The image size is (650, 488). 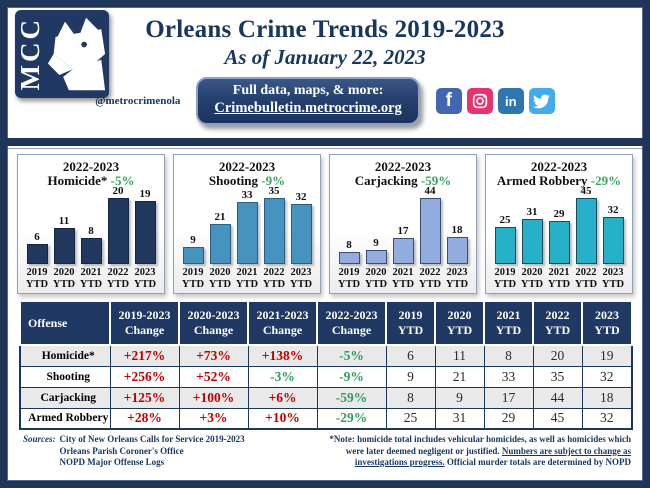 What do you see at coordinates (144, 397) in the screenshot?
I see `change-cell: +125%` at bounding box center [144, 397].